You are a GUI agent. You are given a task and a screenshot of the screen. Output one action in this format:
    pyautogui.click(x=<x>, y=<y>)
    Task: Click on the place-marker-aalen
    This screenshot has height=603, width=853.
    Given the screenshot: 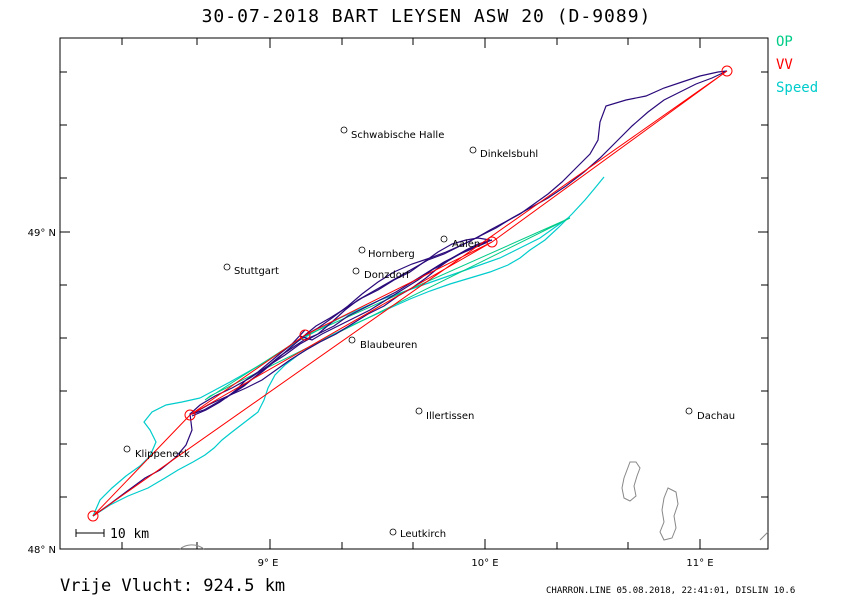 What is the action you would take?
    pyautogui.click(x=444, y=239)
    